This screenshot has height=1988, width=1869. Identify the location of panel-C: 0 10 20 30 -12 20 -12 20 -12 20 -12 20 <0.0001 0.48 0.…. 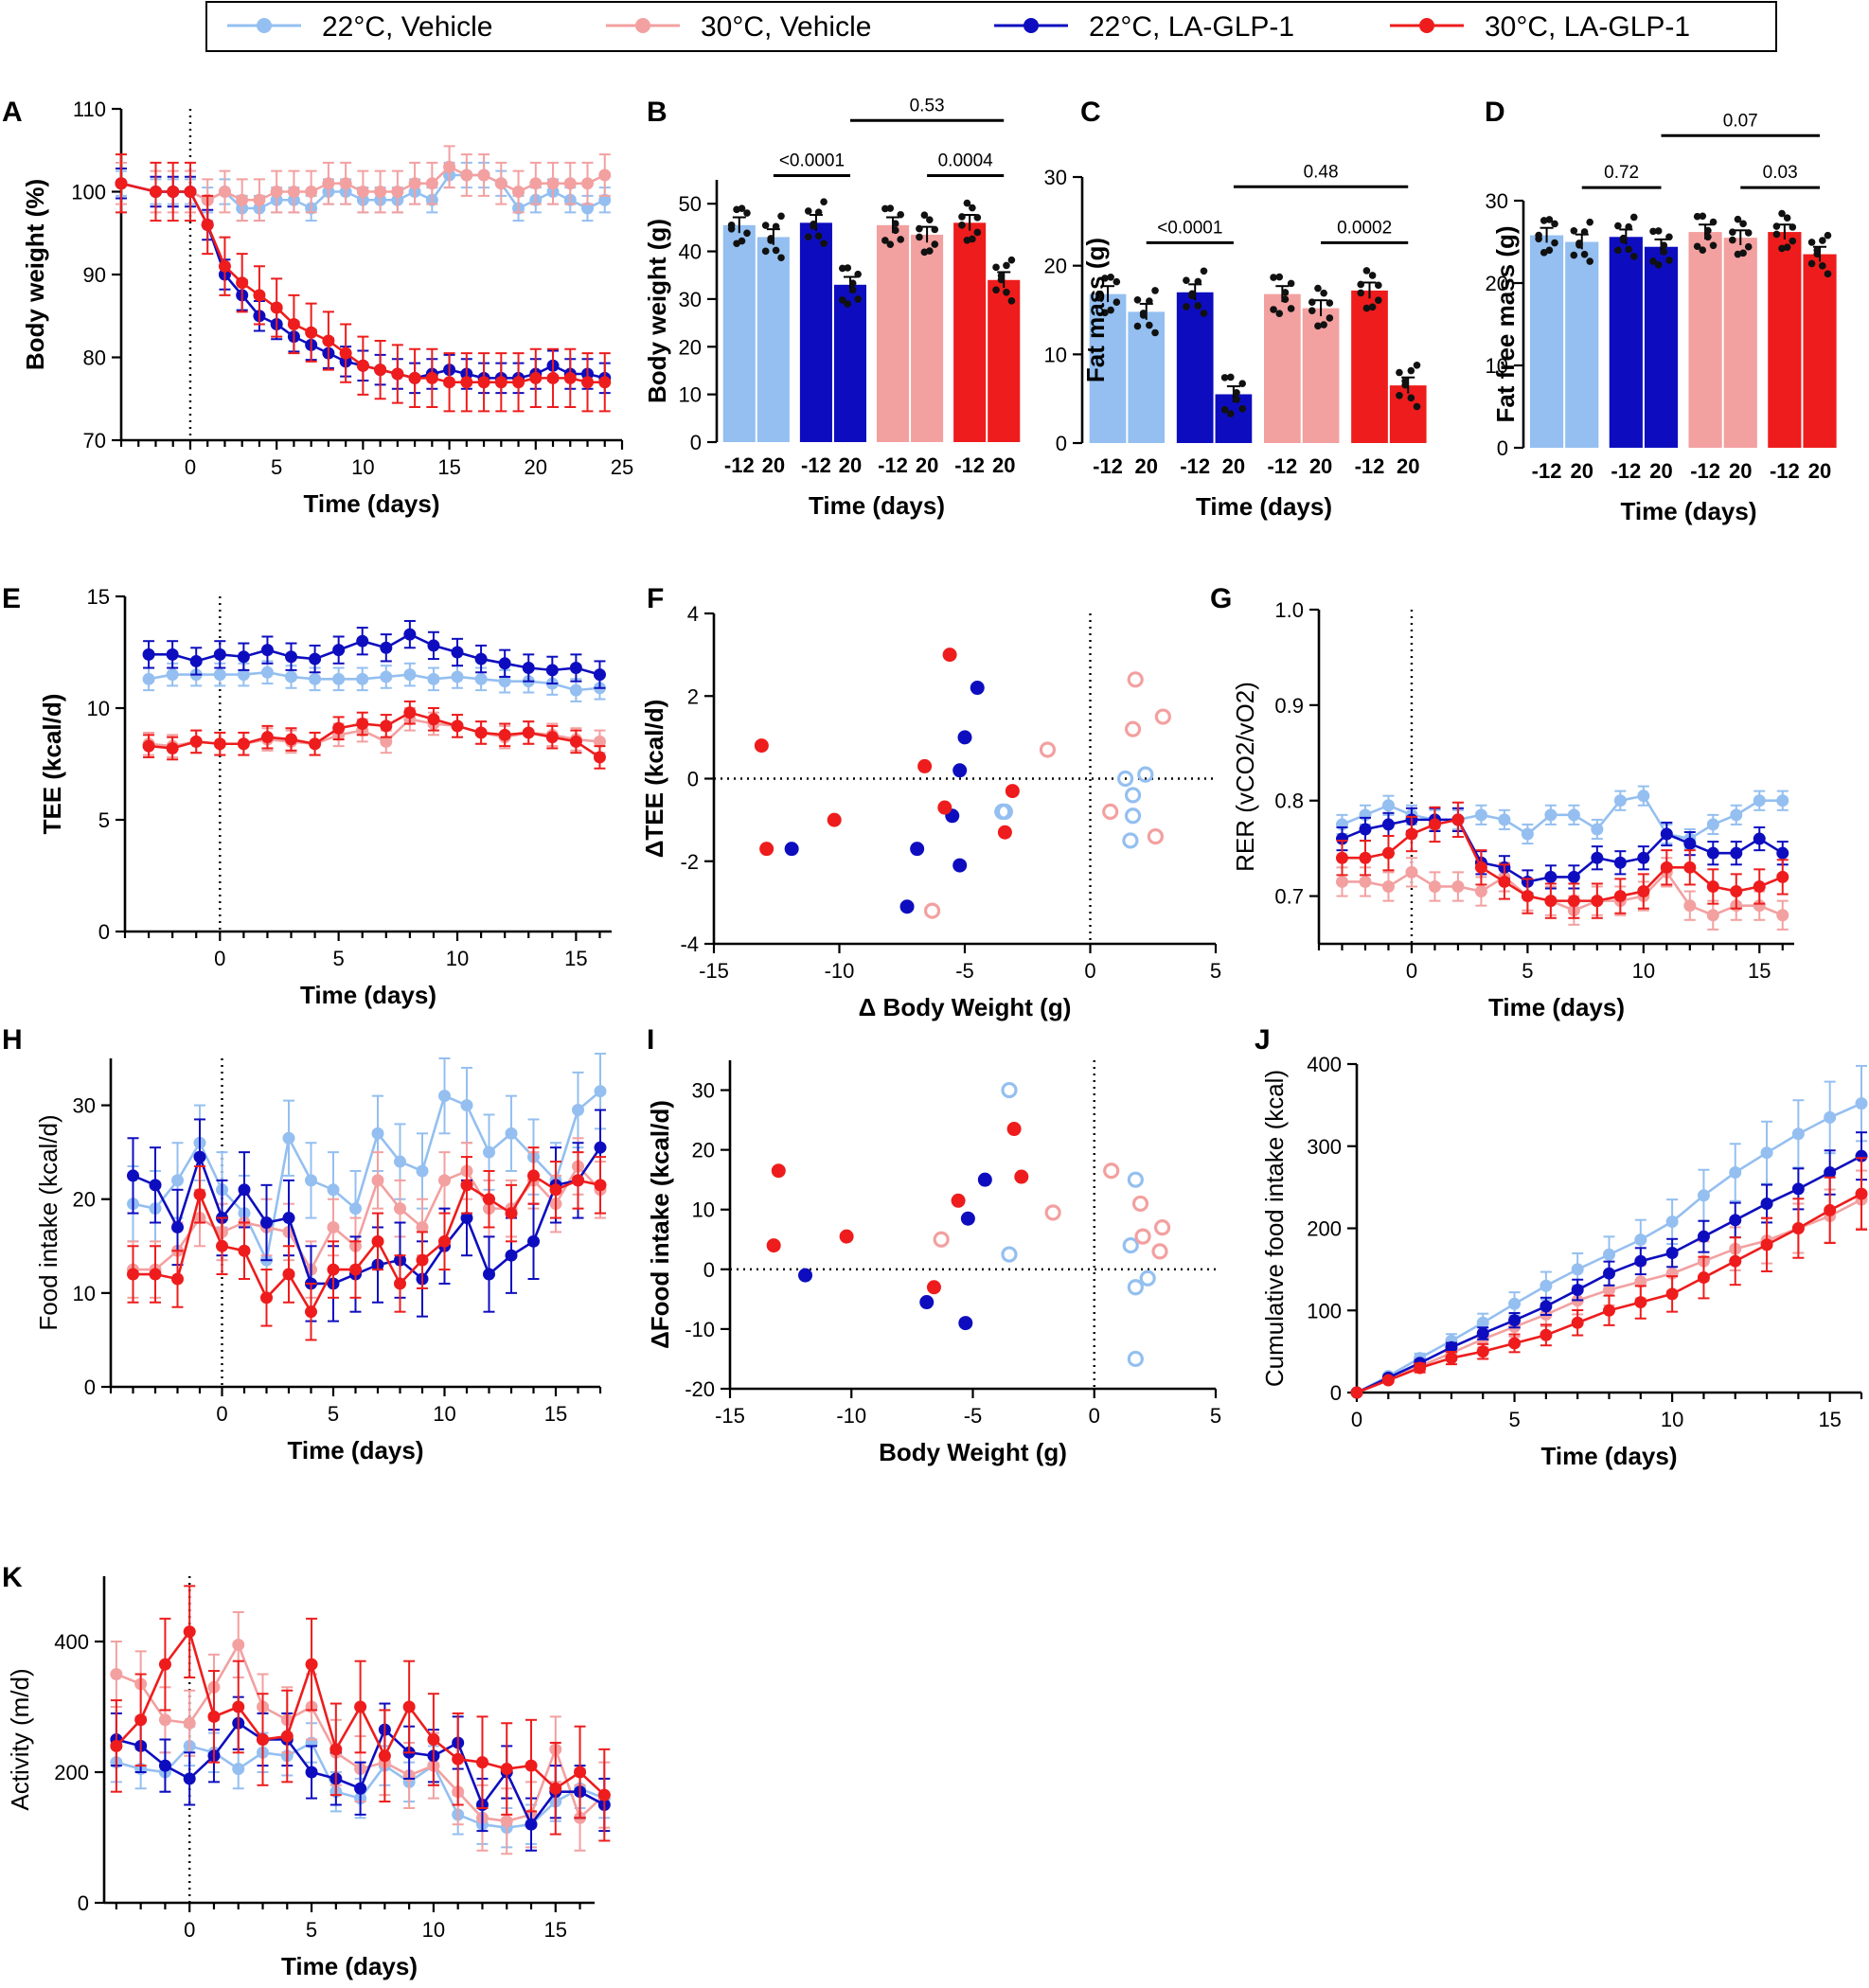
(1235, 309).